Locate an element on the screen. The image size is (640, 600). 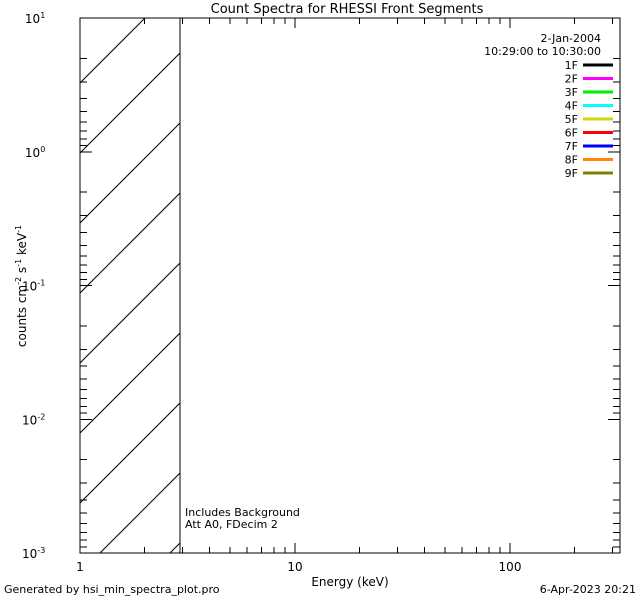
legend-item-8f: 8F is located at coordinates (589, 160).